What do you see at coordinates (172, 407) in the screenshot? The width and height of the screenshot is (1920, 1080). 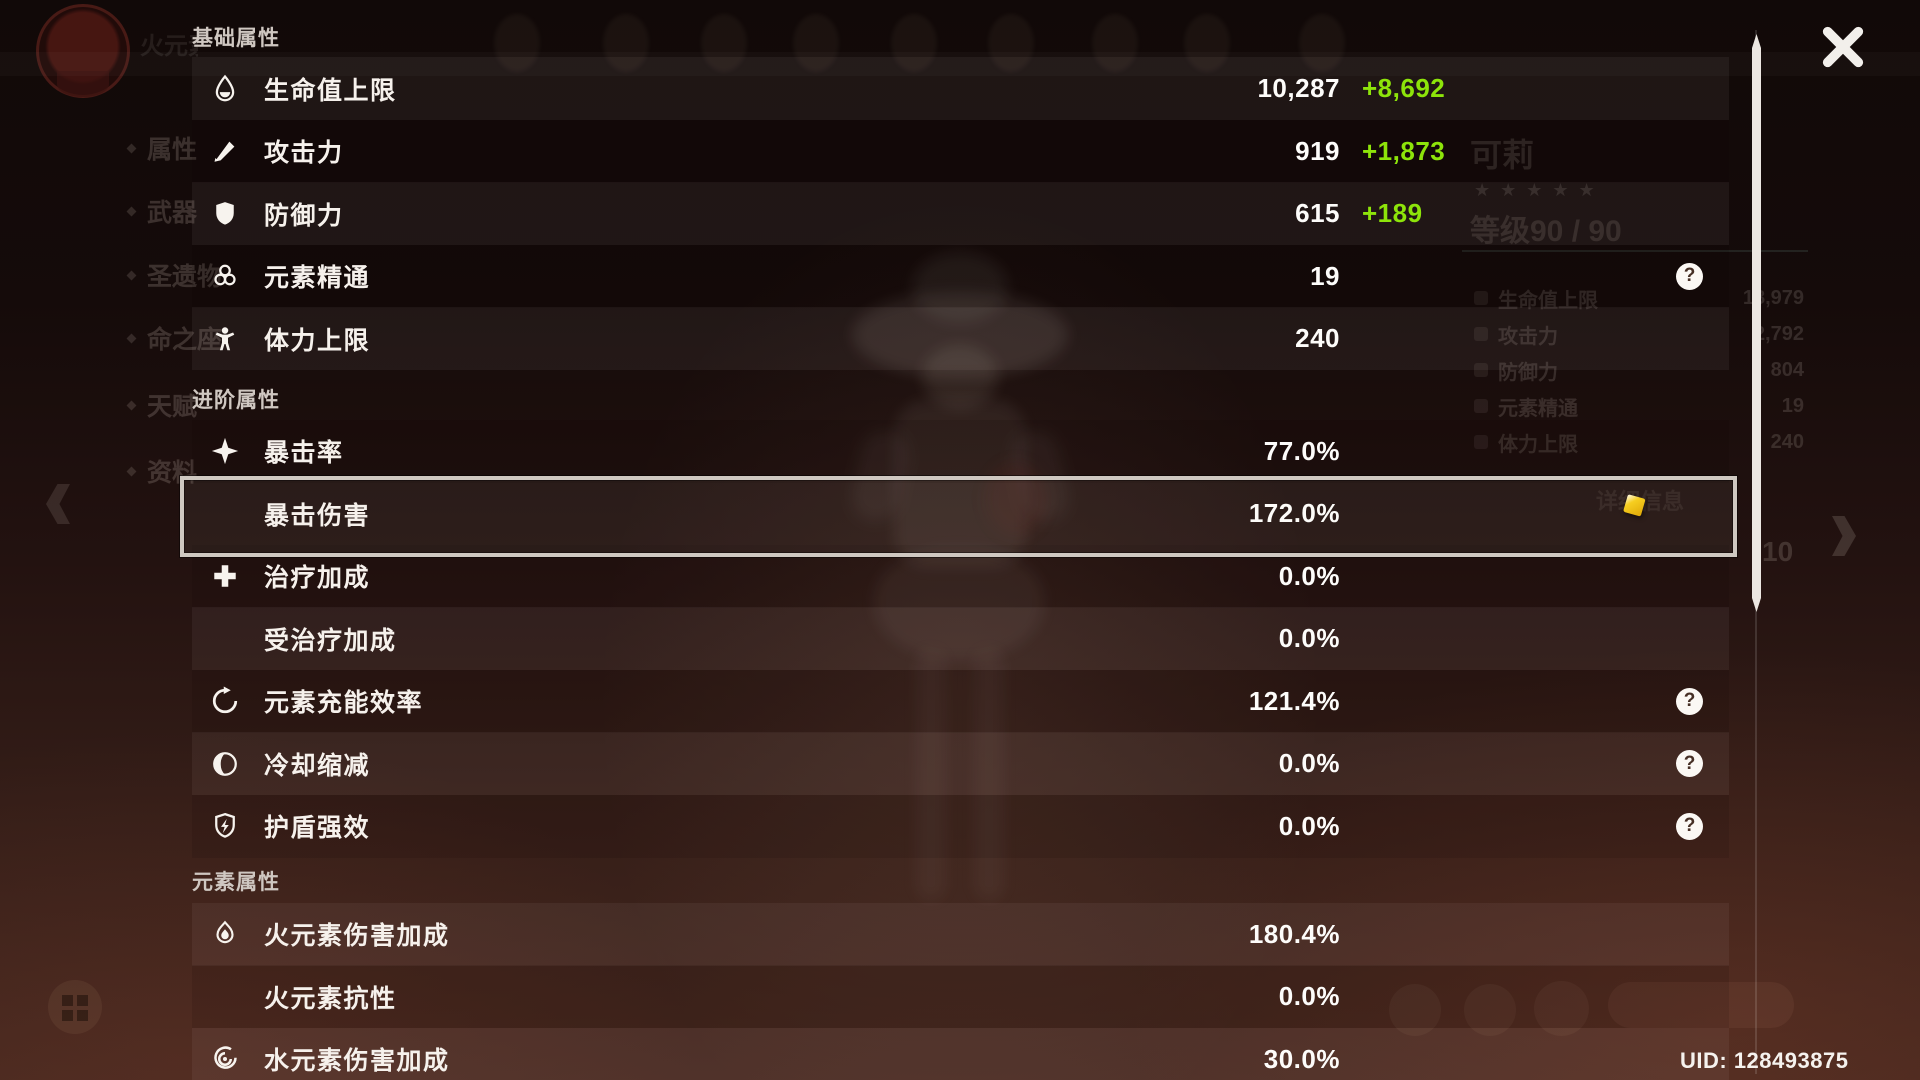 I see `sidebar-item-label: 天赋` at bounding box center [172, 407].